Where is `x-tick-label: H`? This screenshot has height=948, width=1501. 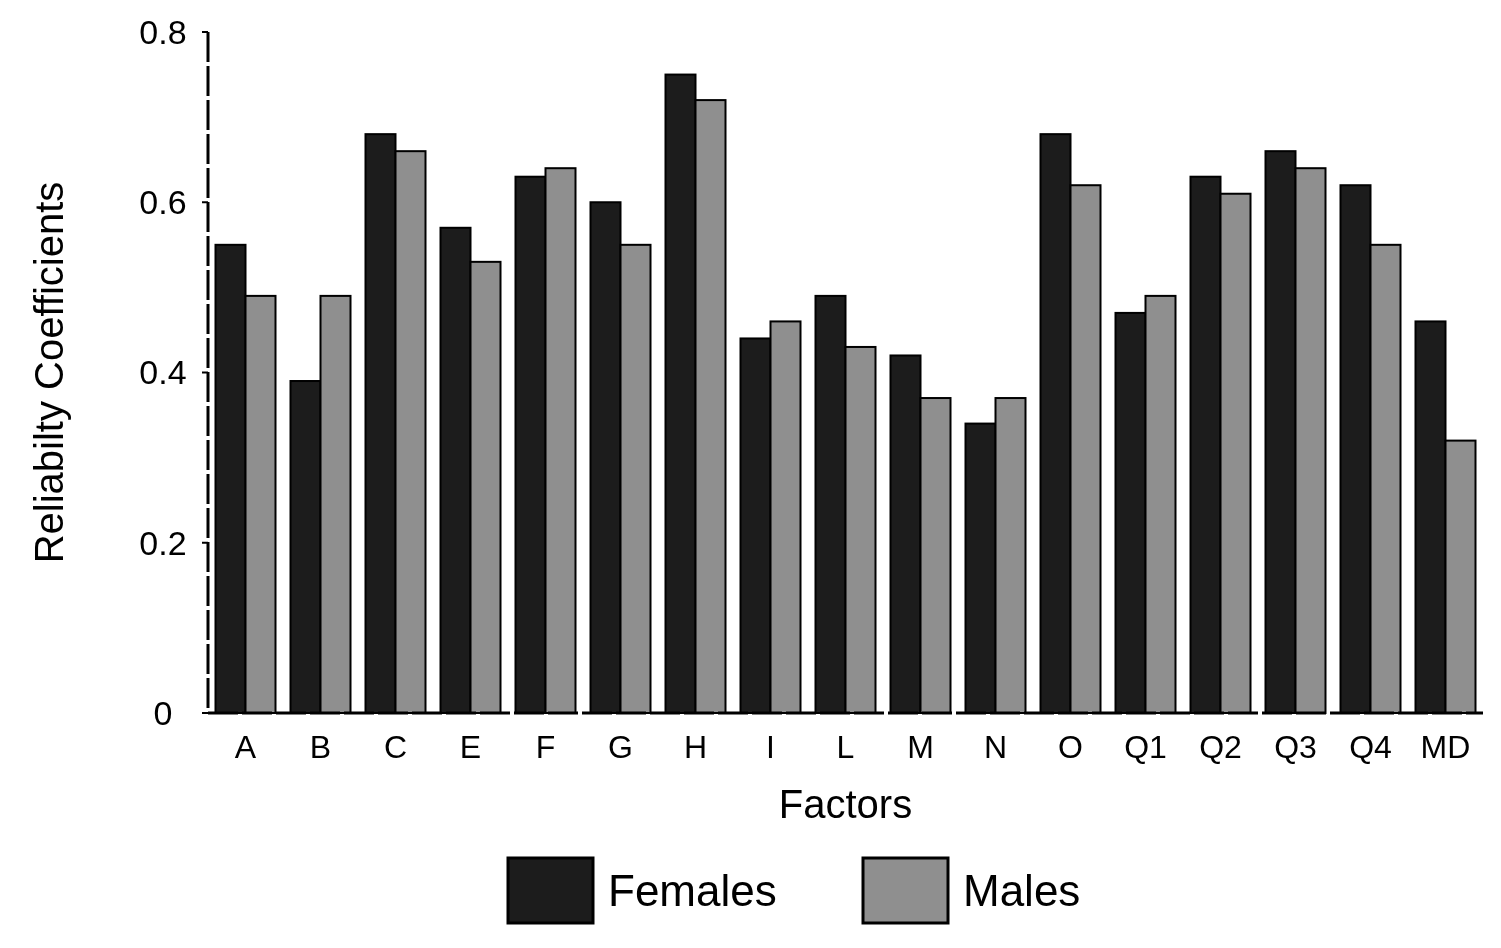 x-tick-label: H is located at coordinates (695, 747).